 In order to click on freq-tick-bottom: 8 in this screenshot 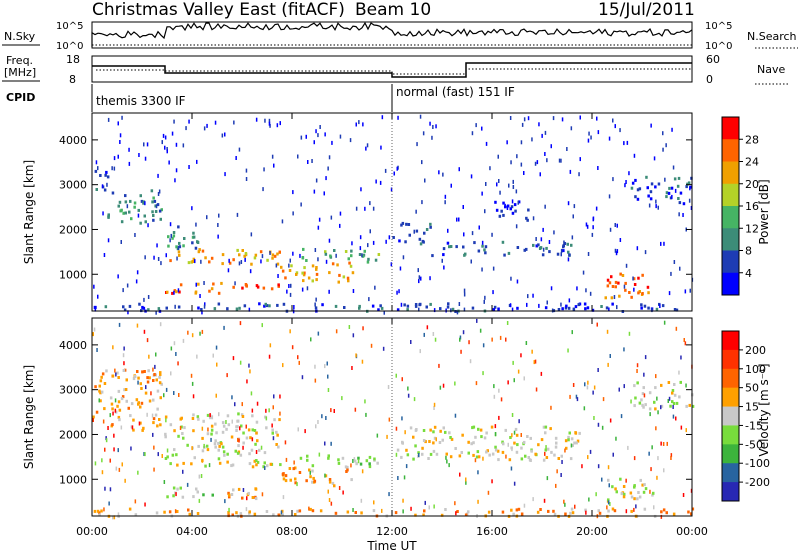, I will do `click(72, 79)`.